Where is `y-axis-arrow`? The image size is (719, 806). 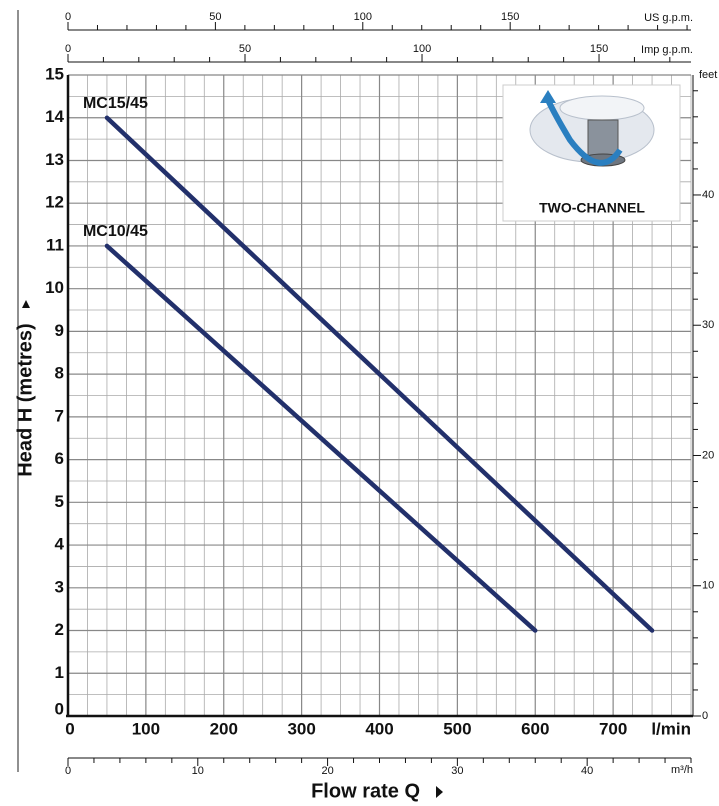 y-axis-arrow is located at coordinates (26, 304).